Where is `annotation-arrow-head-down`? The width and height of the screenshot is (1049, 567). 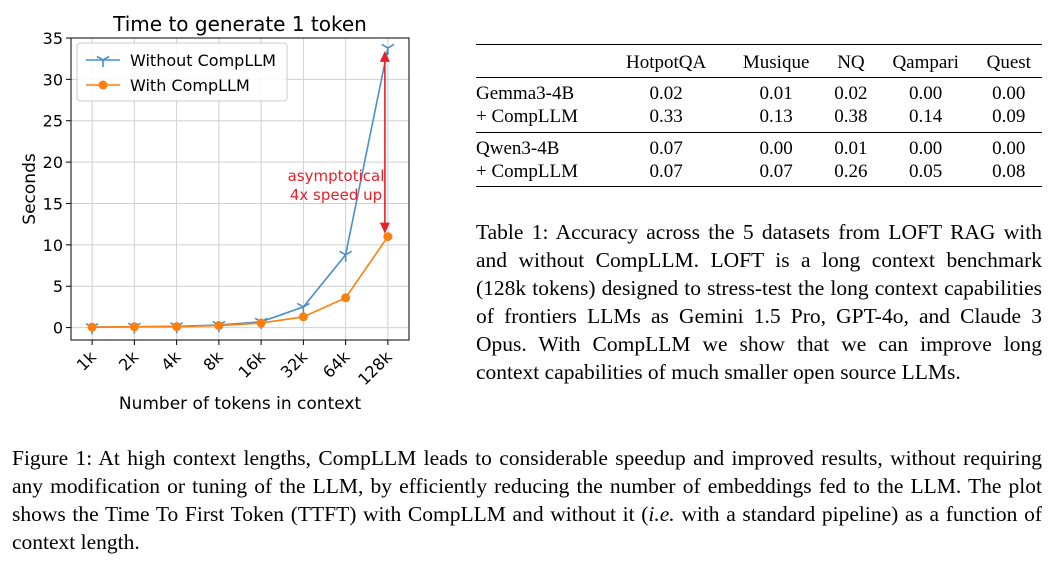
annotation-arrow-head-down is located at coordinates (384, 228).